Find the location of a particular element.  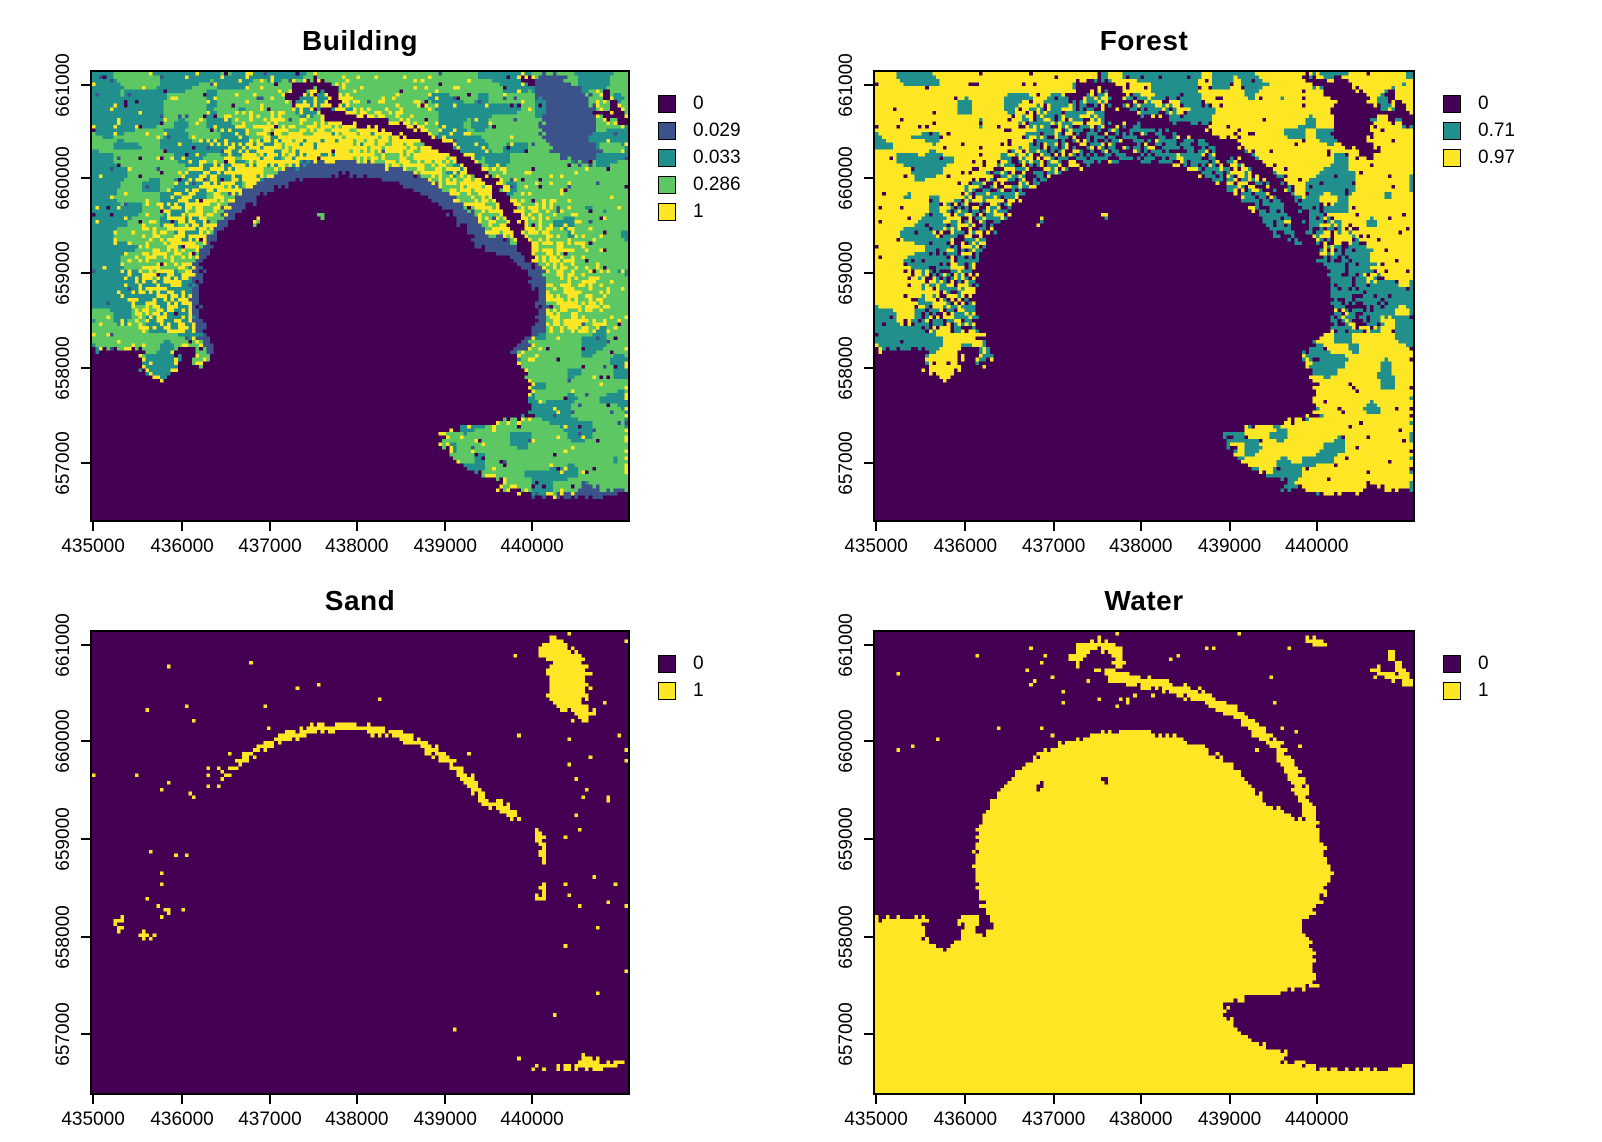

sand-raster-canvas is located at coordinates (360, 862).